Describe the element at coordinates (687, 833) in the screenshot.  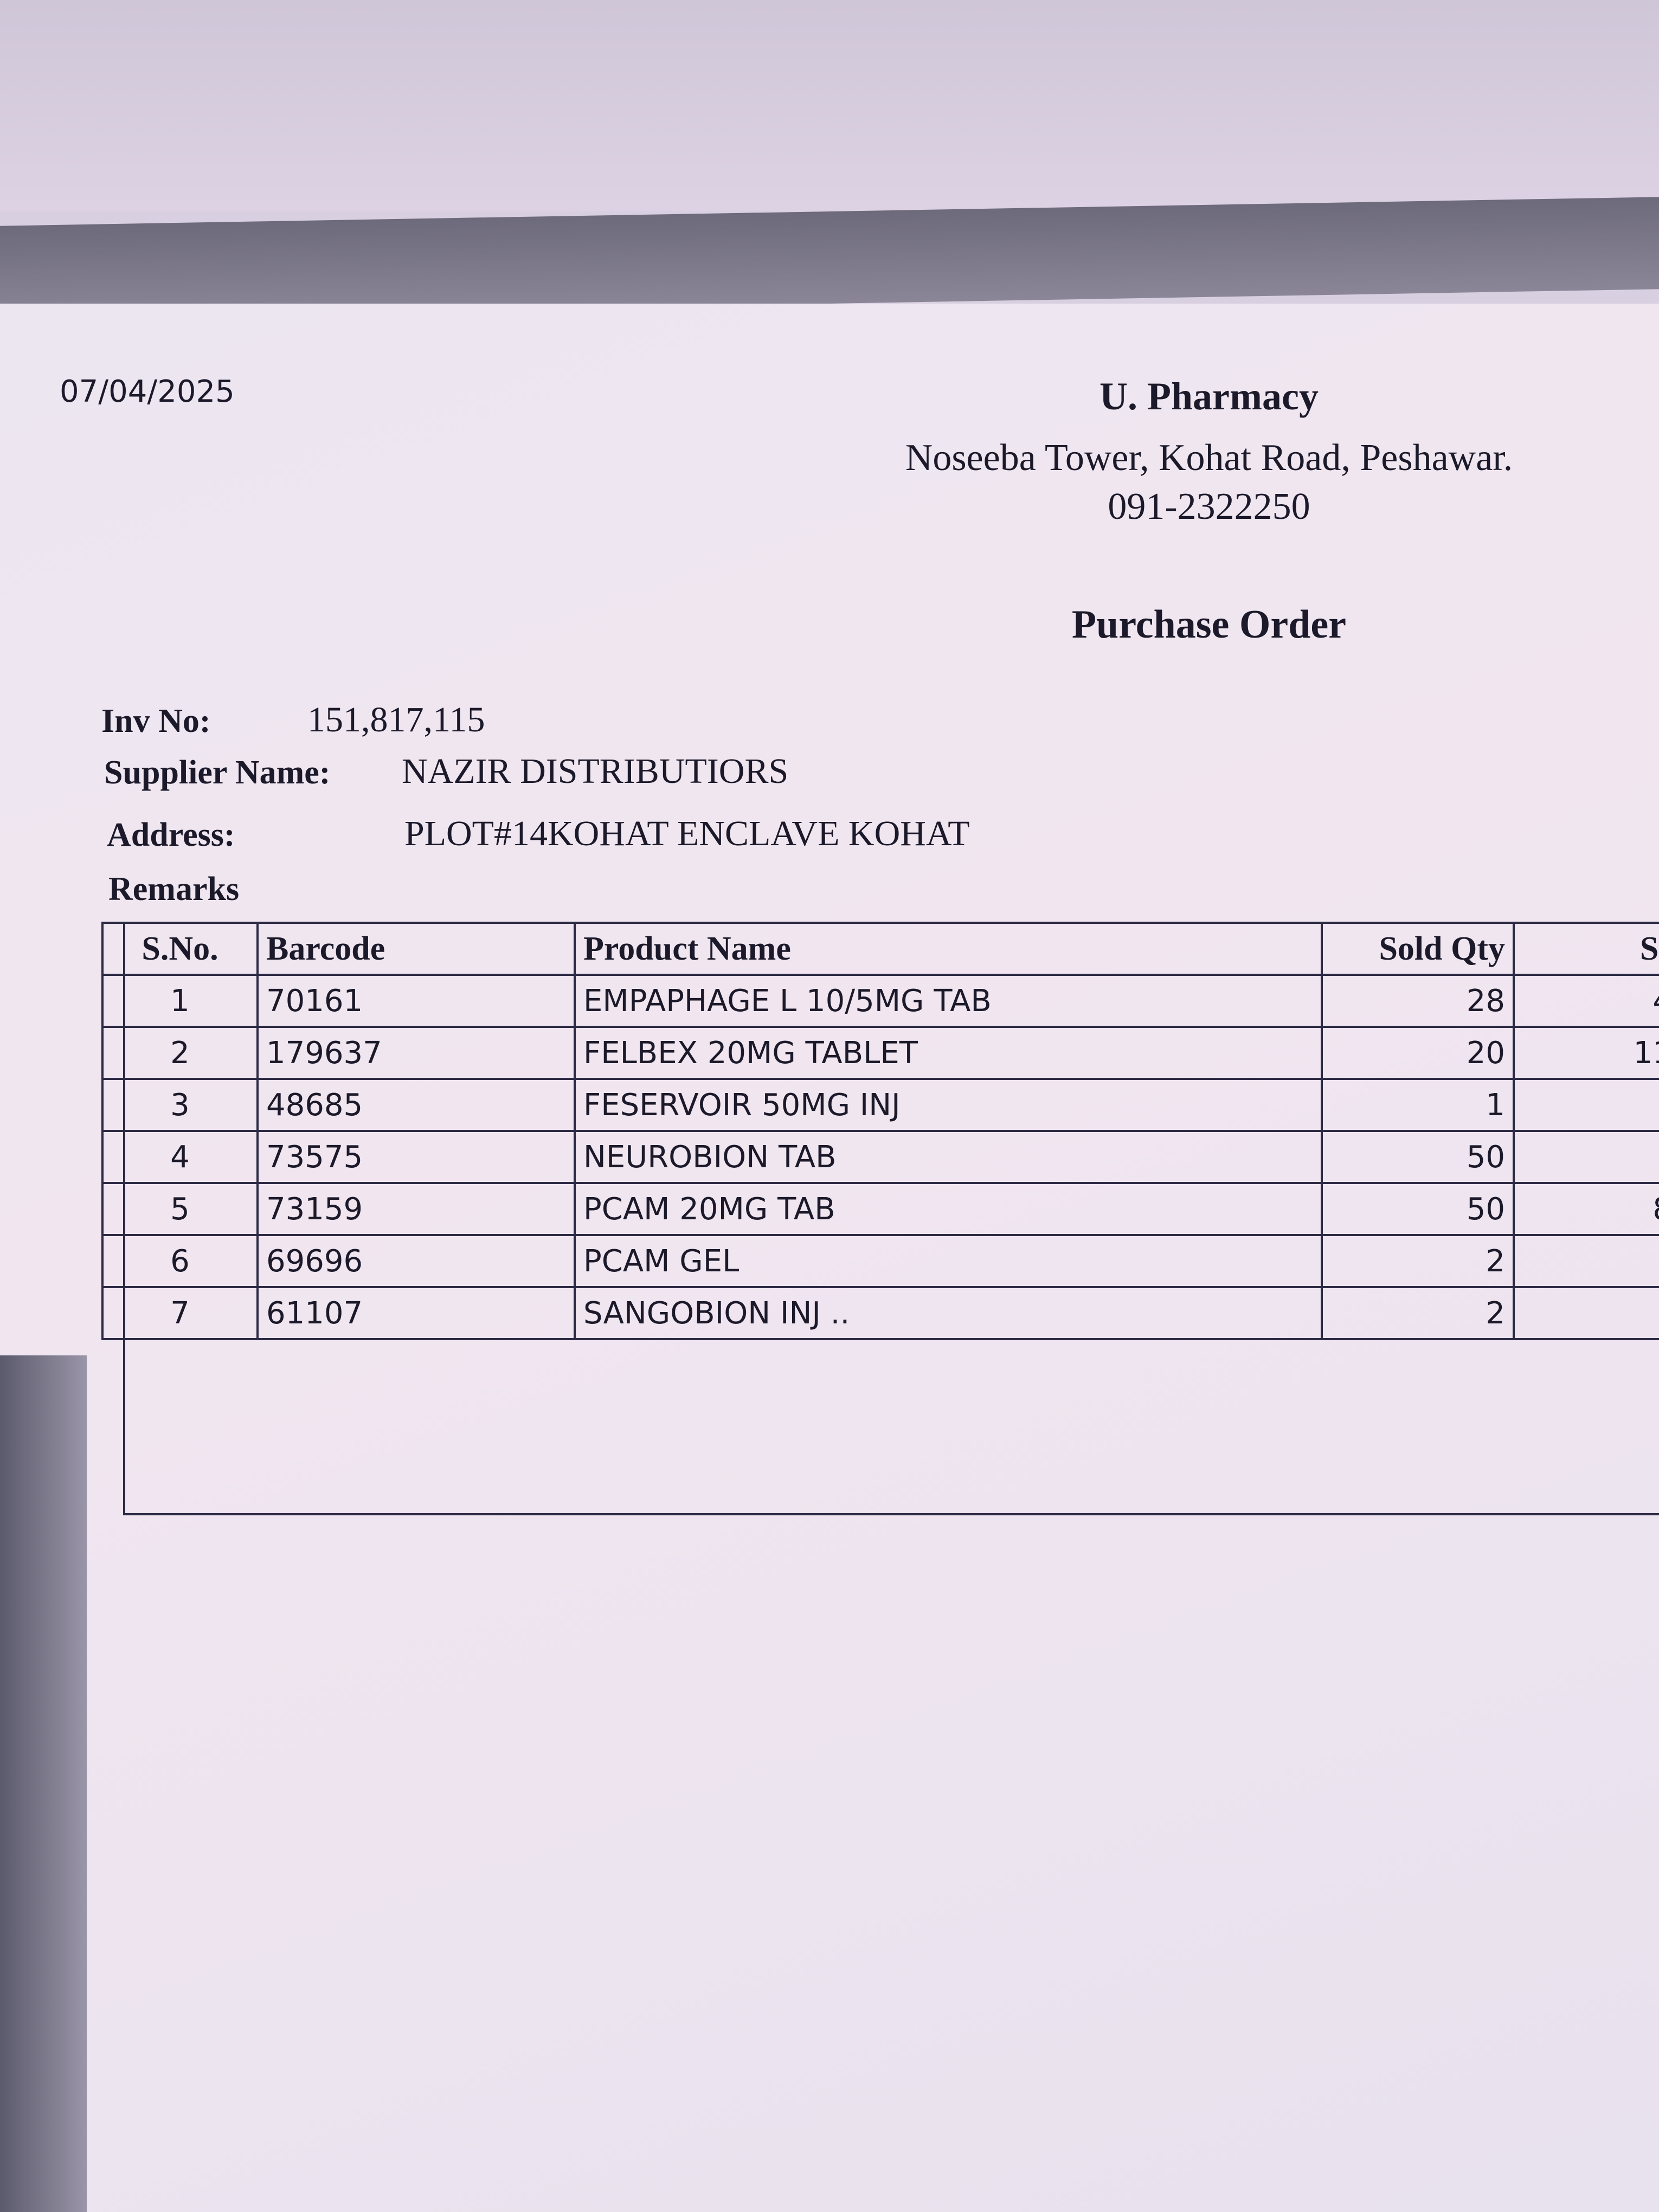
I see `field-value: PLOT#14KOHAT ENCLAVE KOHAT` at that location.